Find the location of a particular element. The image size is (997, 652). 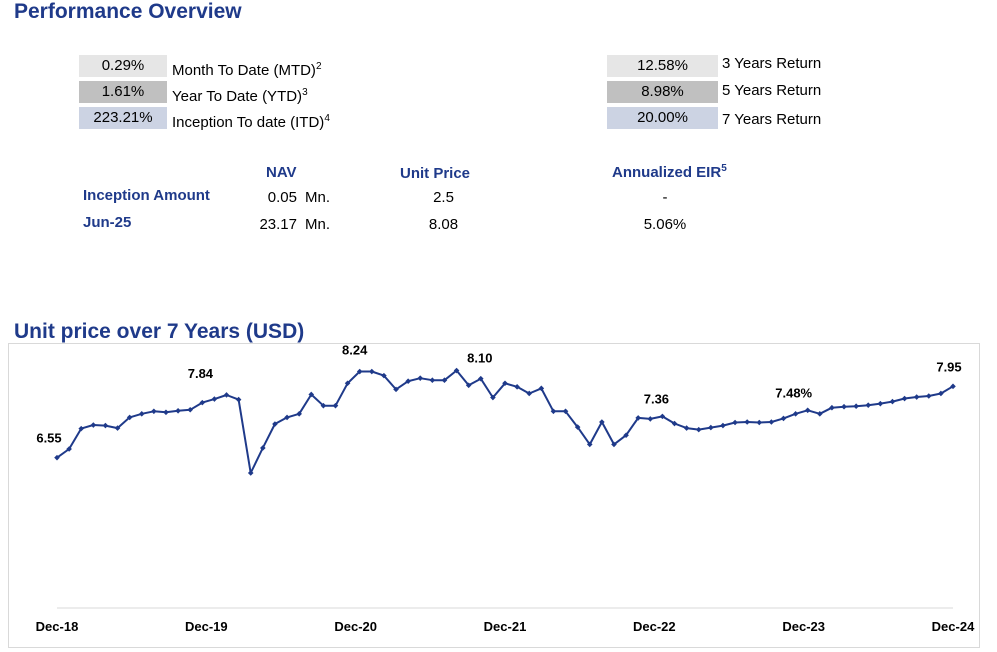

jun25-nav-unit: Mn. is located at coordinates (318, 224).